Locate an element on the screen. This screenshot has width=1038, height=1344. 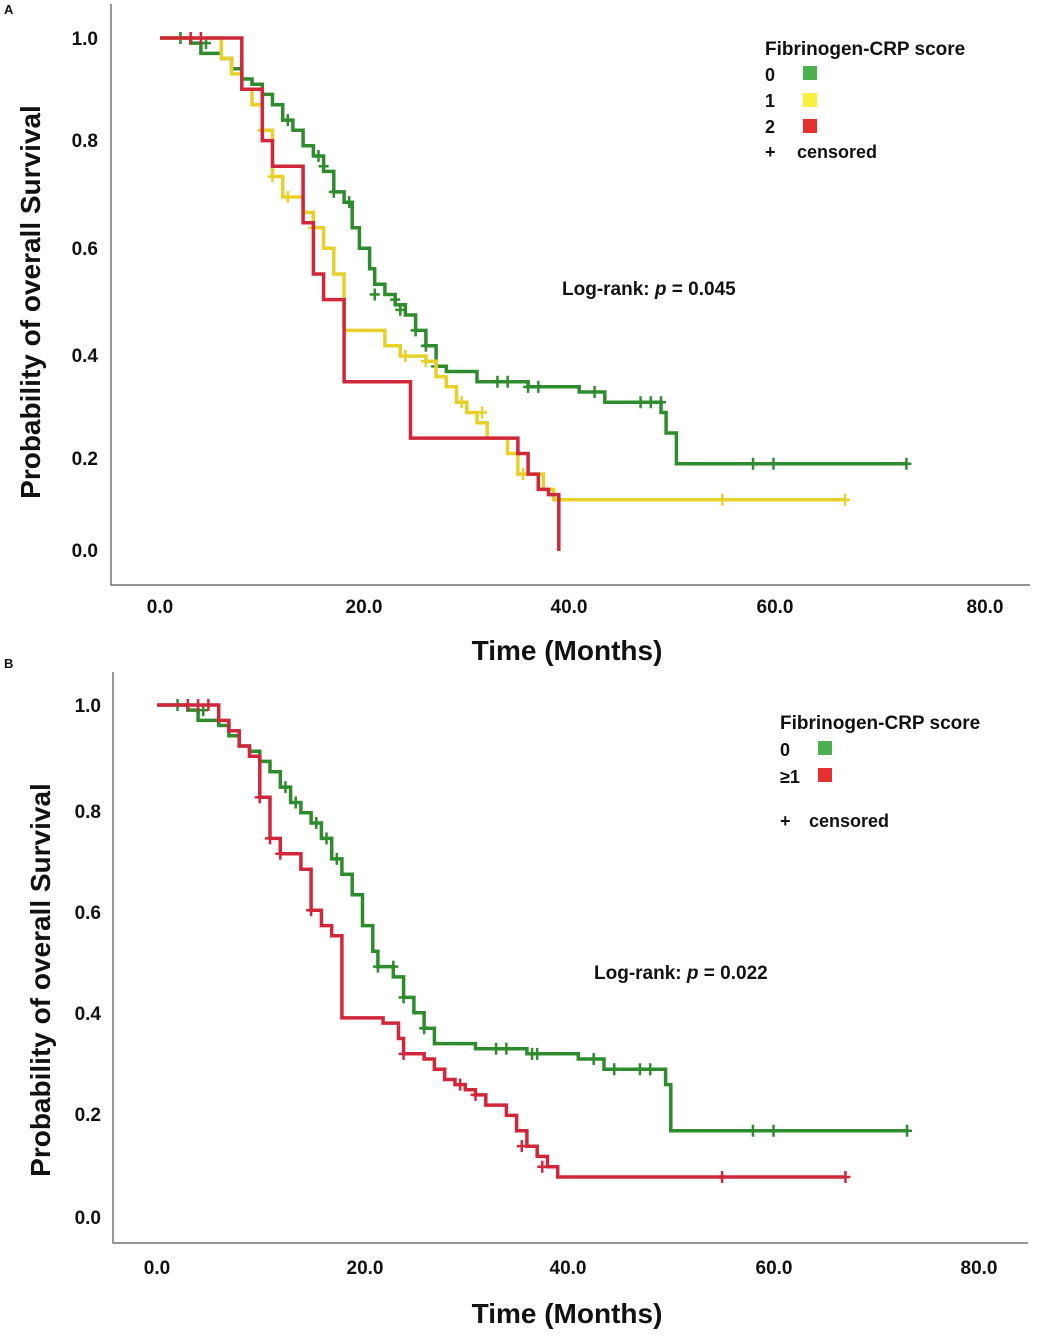
panel-a-x-ticks: 0.0 20.0 40.0 60.0 80.0 is located at coordinates (575, 607).